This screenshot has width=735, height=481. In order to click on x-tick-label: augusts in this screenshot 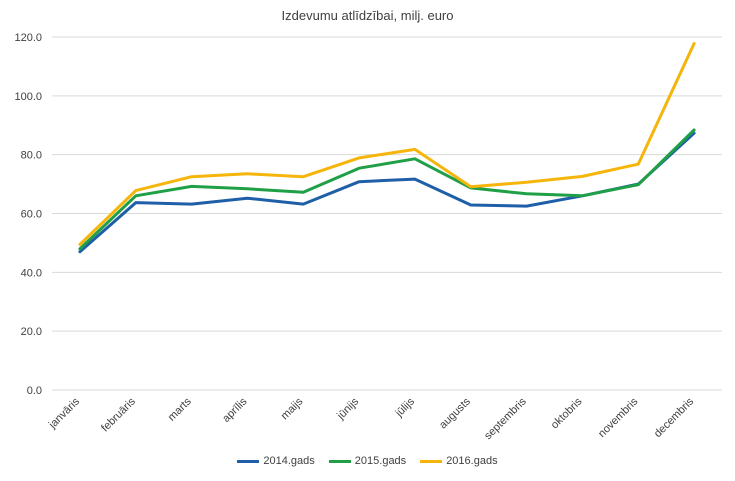, I will do `click(455, 413)`.